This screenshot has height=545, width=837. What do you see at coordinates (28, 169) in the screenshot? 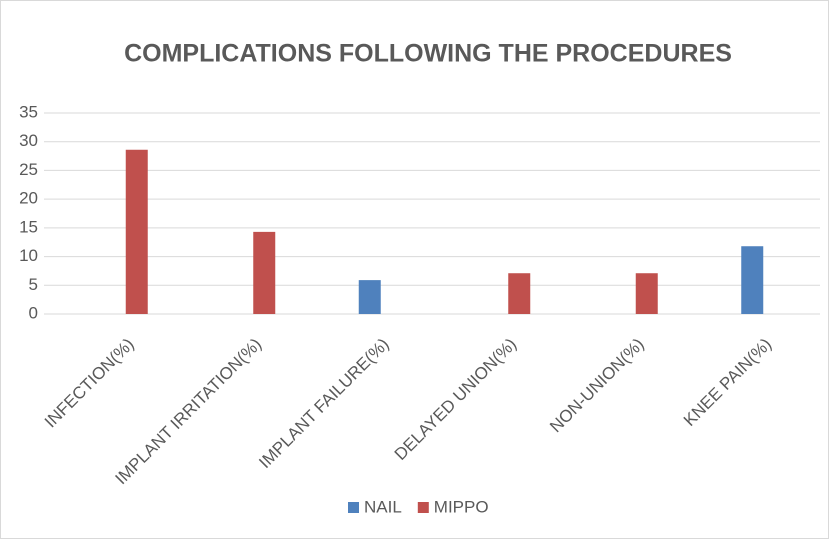
I see `y-tick-label: 25` at bounding box center [28, 169].